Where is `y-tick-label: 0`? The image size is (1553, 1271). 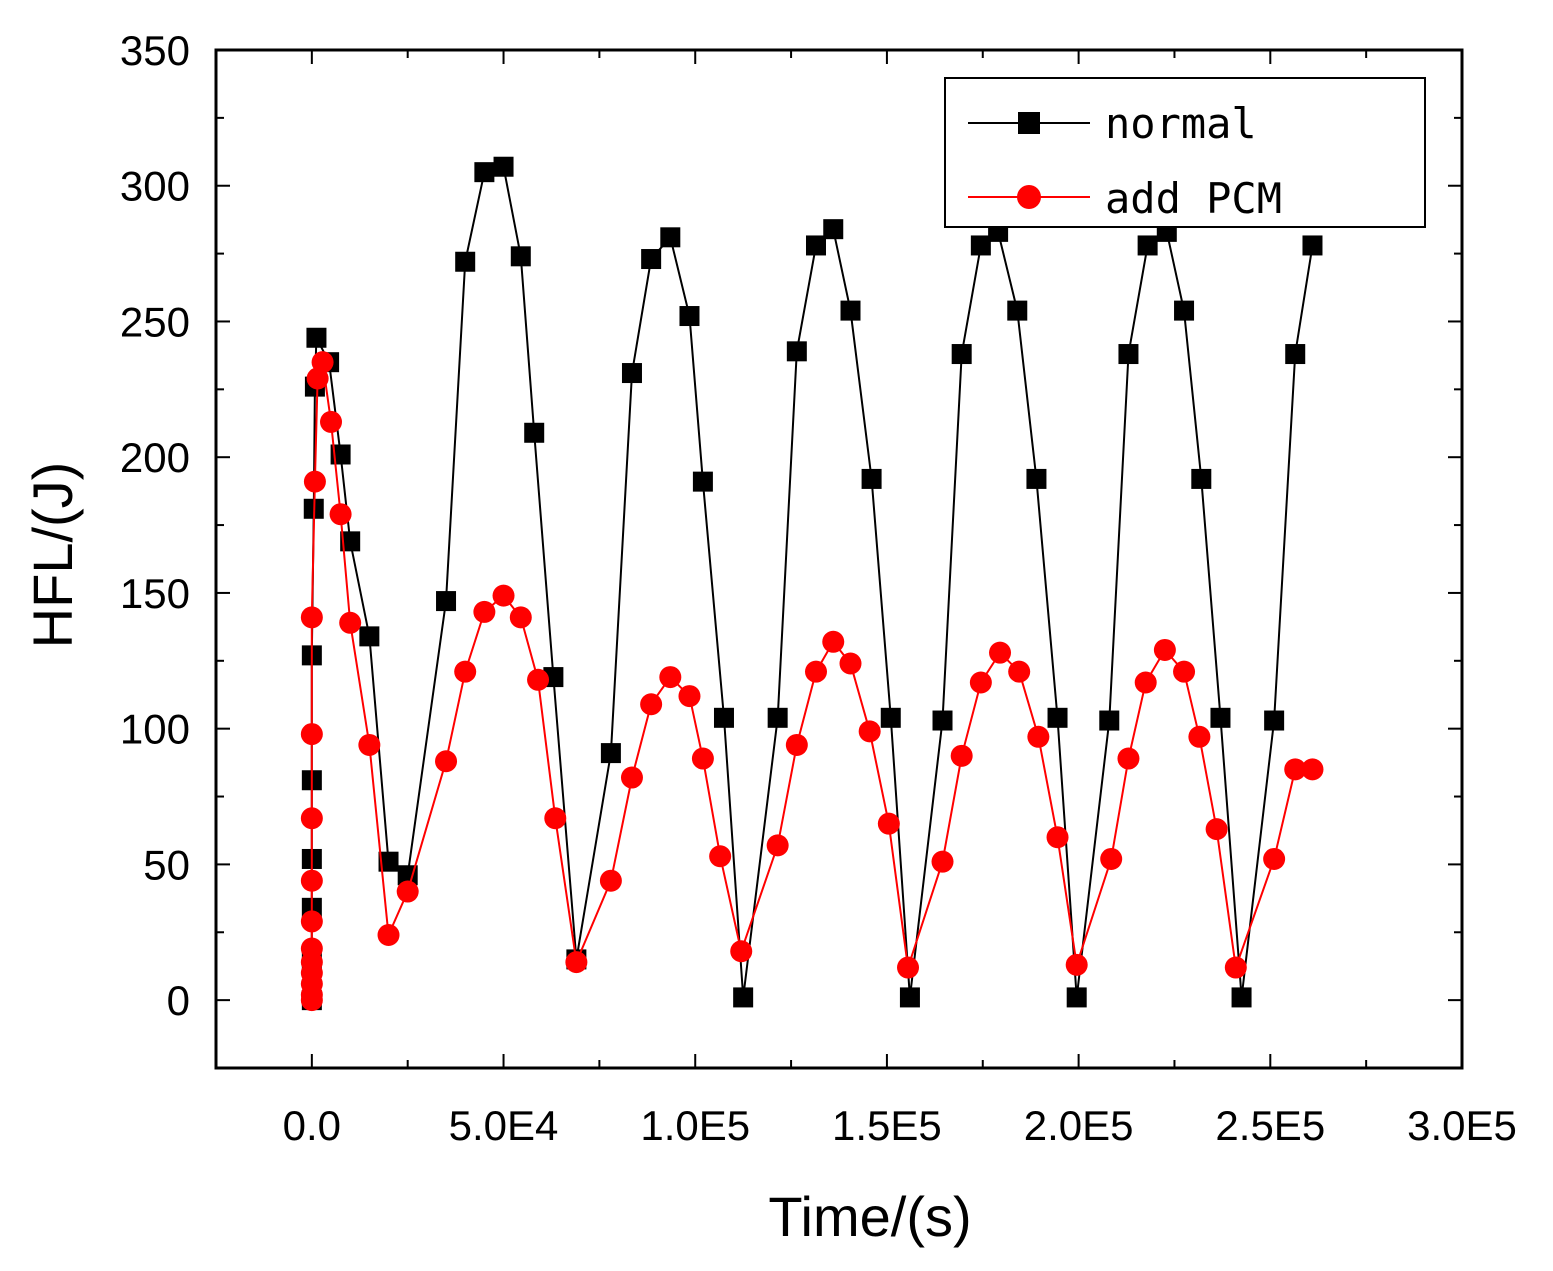
y-tick-label: 0 is located at coordinates (178, 1000).